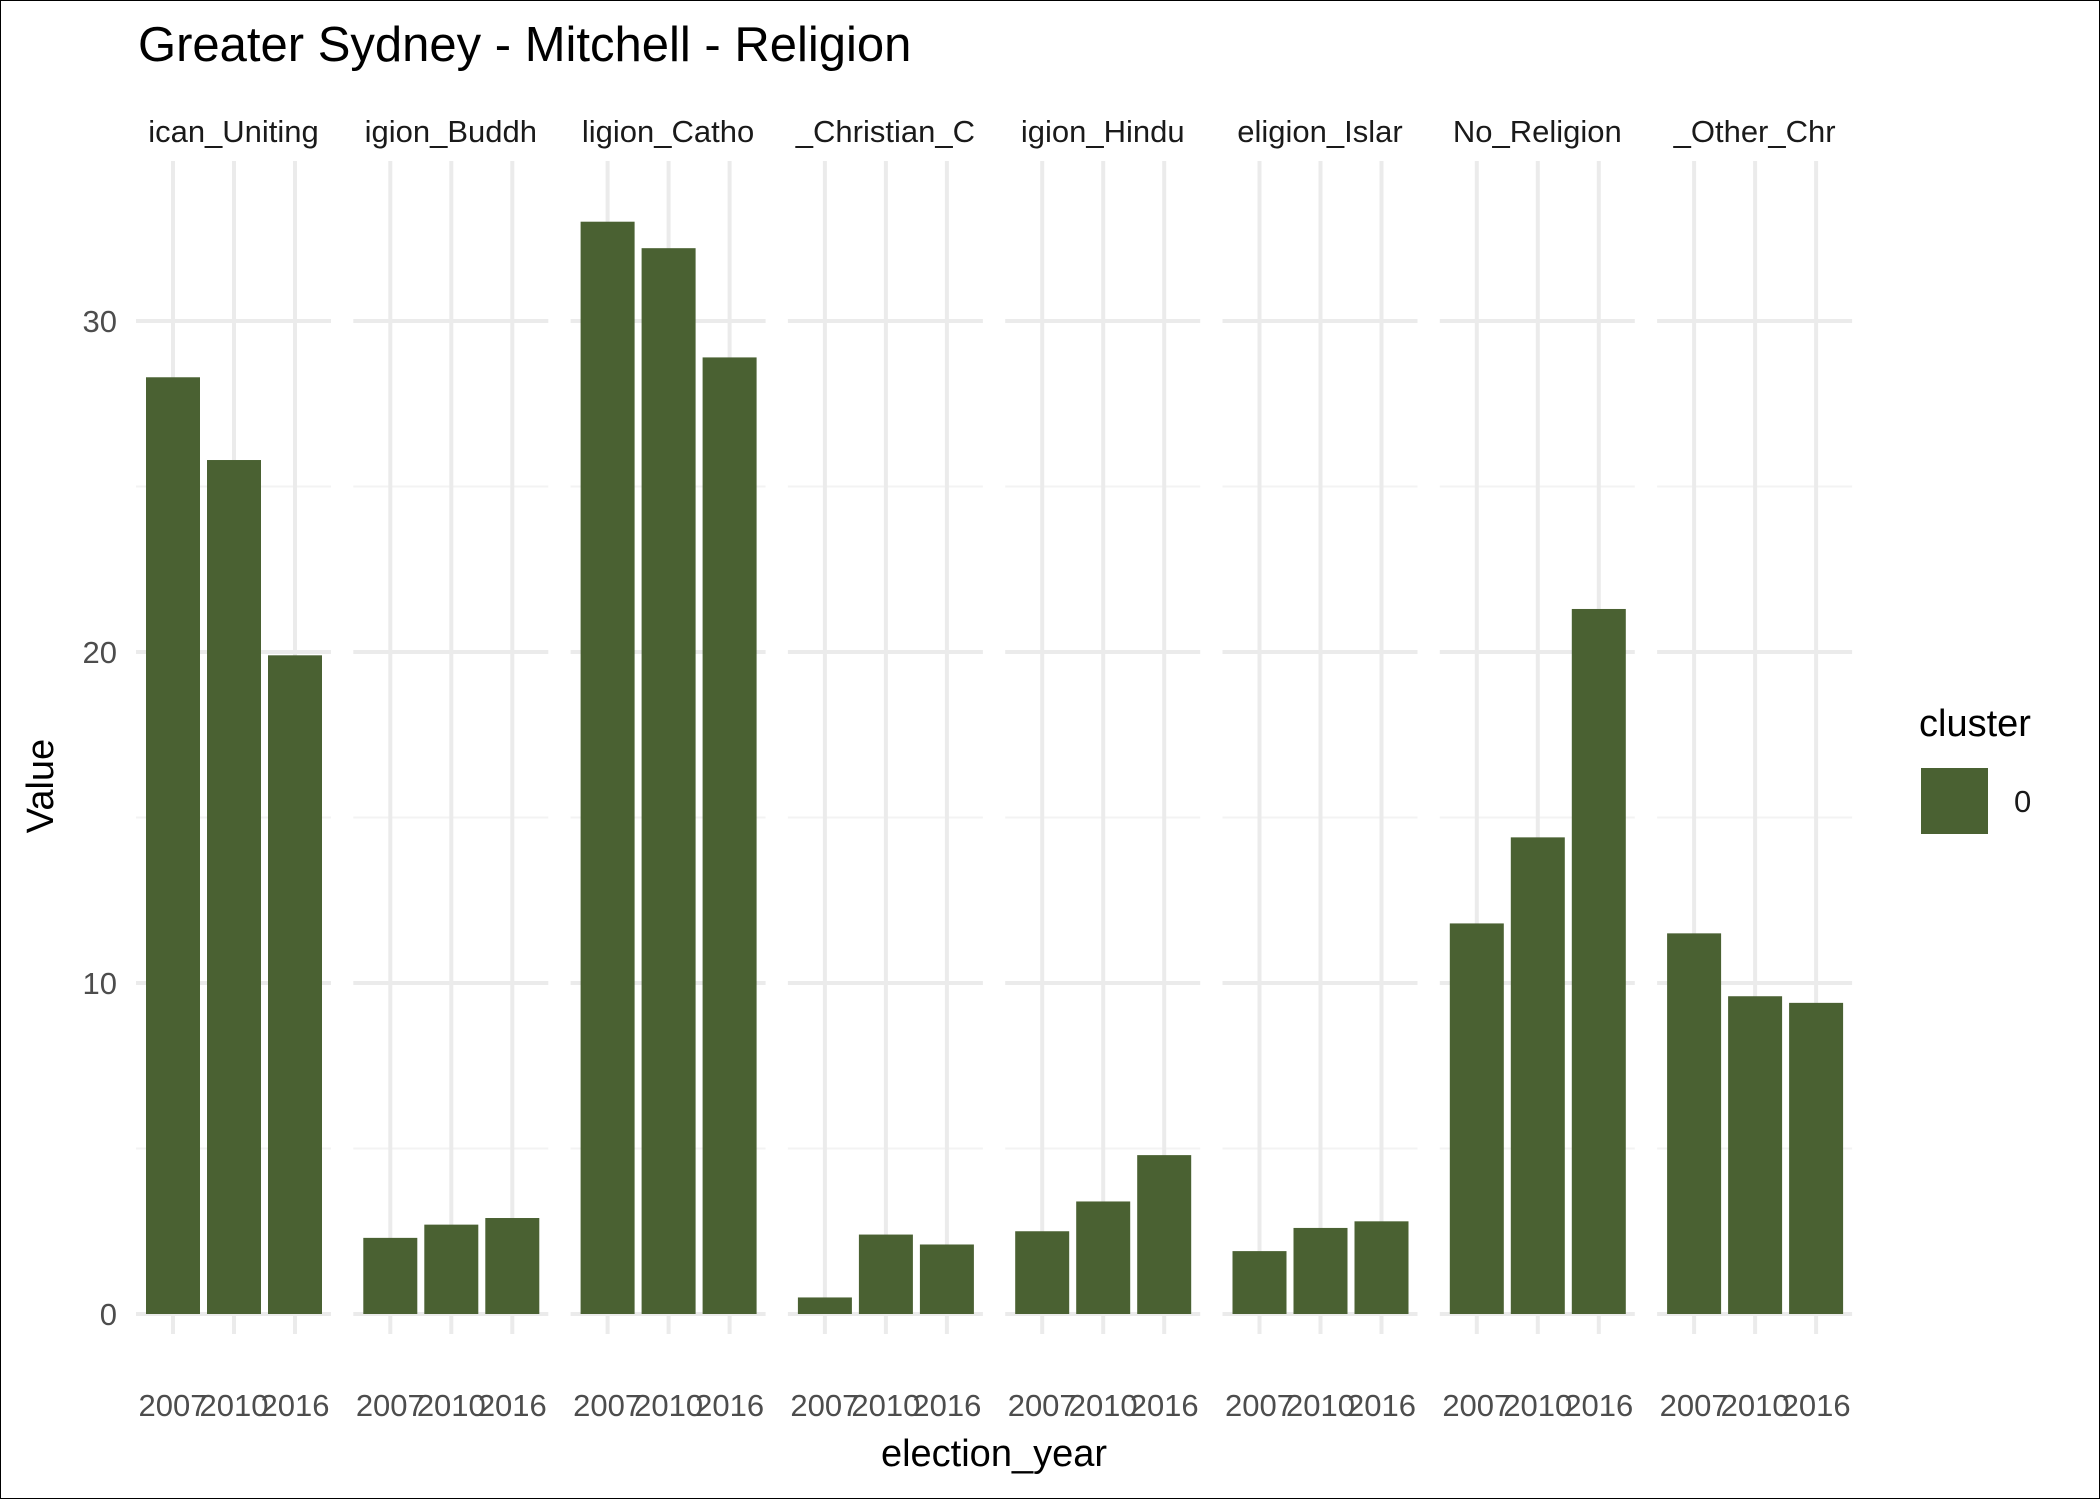 The height and width of the screenshot is (1499, 2100). I want to click on y-axis-title: Value, so click(41, 786).